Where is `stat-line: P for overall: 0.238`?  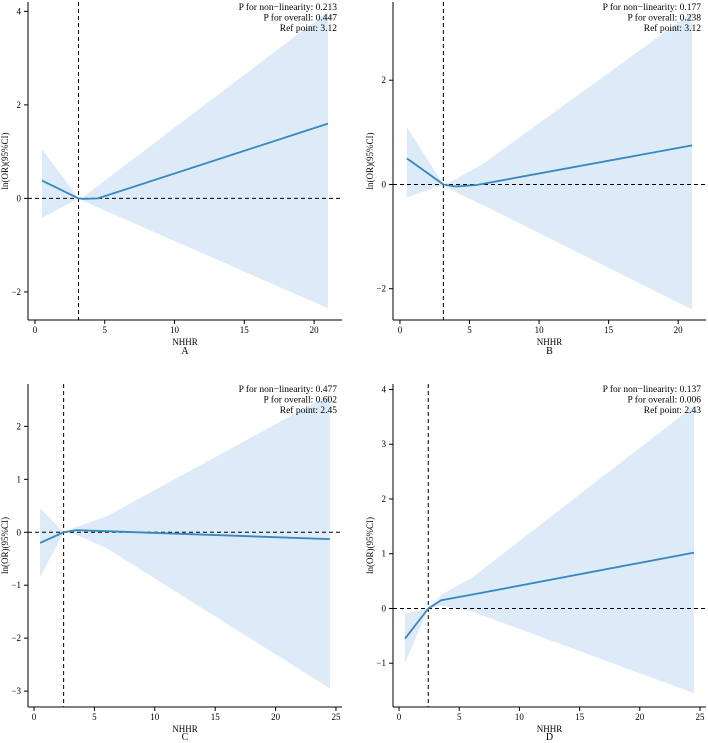
stat-line: P for overall: 0.238 is located at coordinates (664, 18).